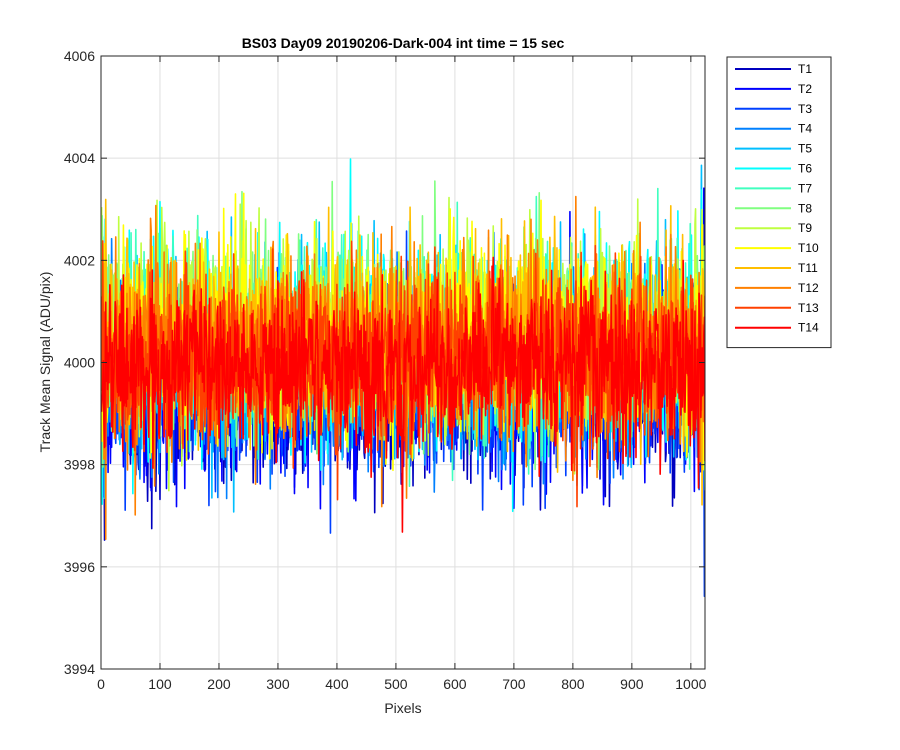  Describe the element at coordinates (278, 684) in the screenshot. I see `x-tick-label: 300` at that location.